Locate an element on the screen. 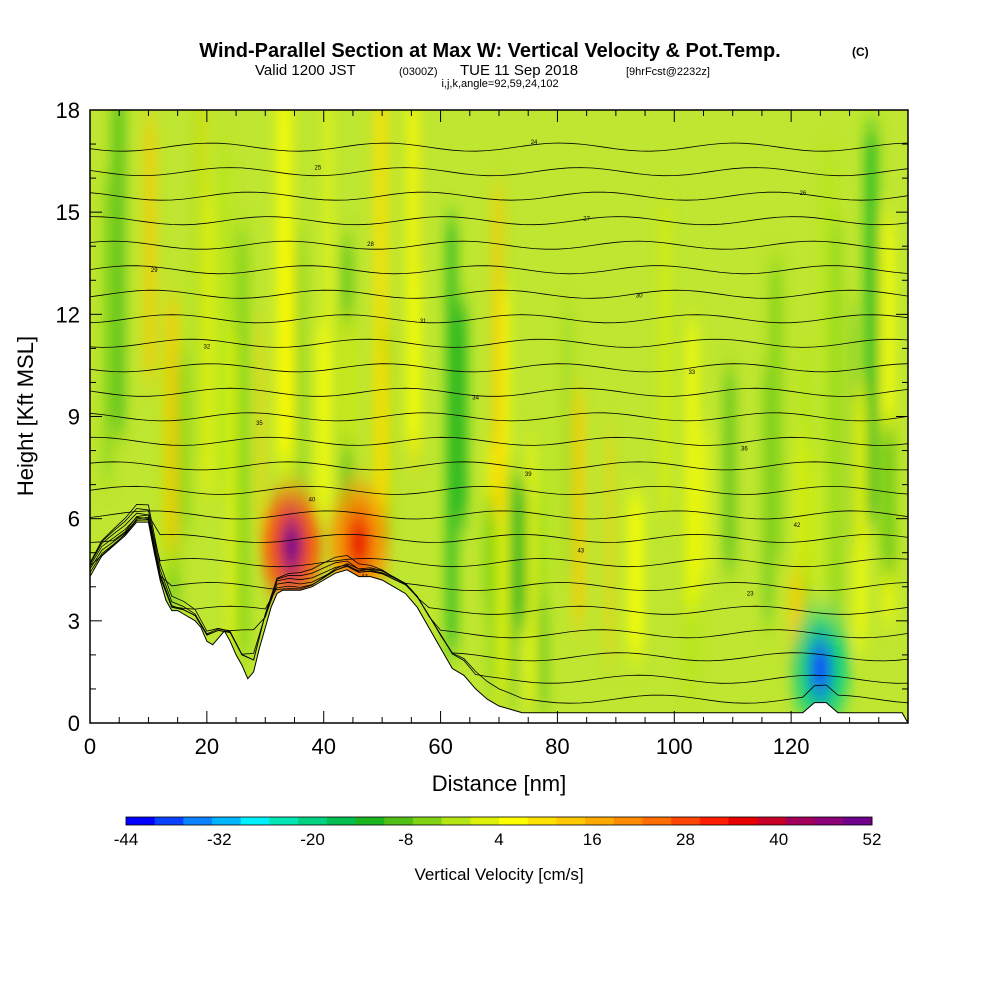 The height and width of the screenshot is (1005, 1000). x-tick-label: 120 is located at coordinates (791, 746).